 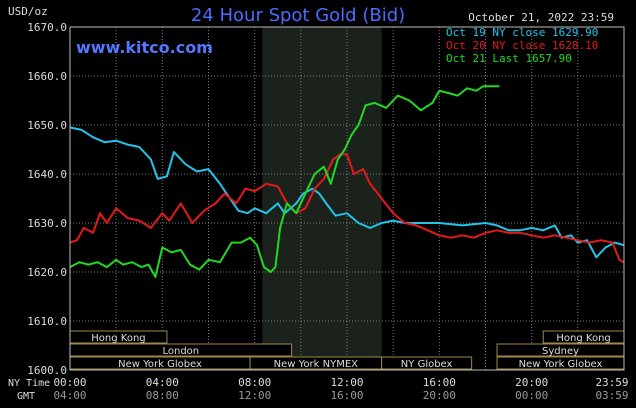 I want to click on x-tick-label-ny: 04:00, so click(x=162, y=382).